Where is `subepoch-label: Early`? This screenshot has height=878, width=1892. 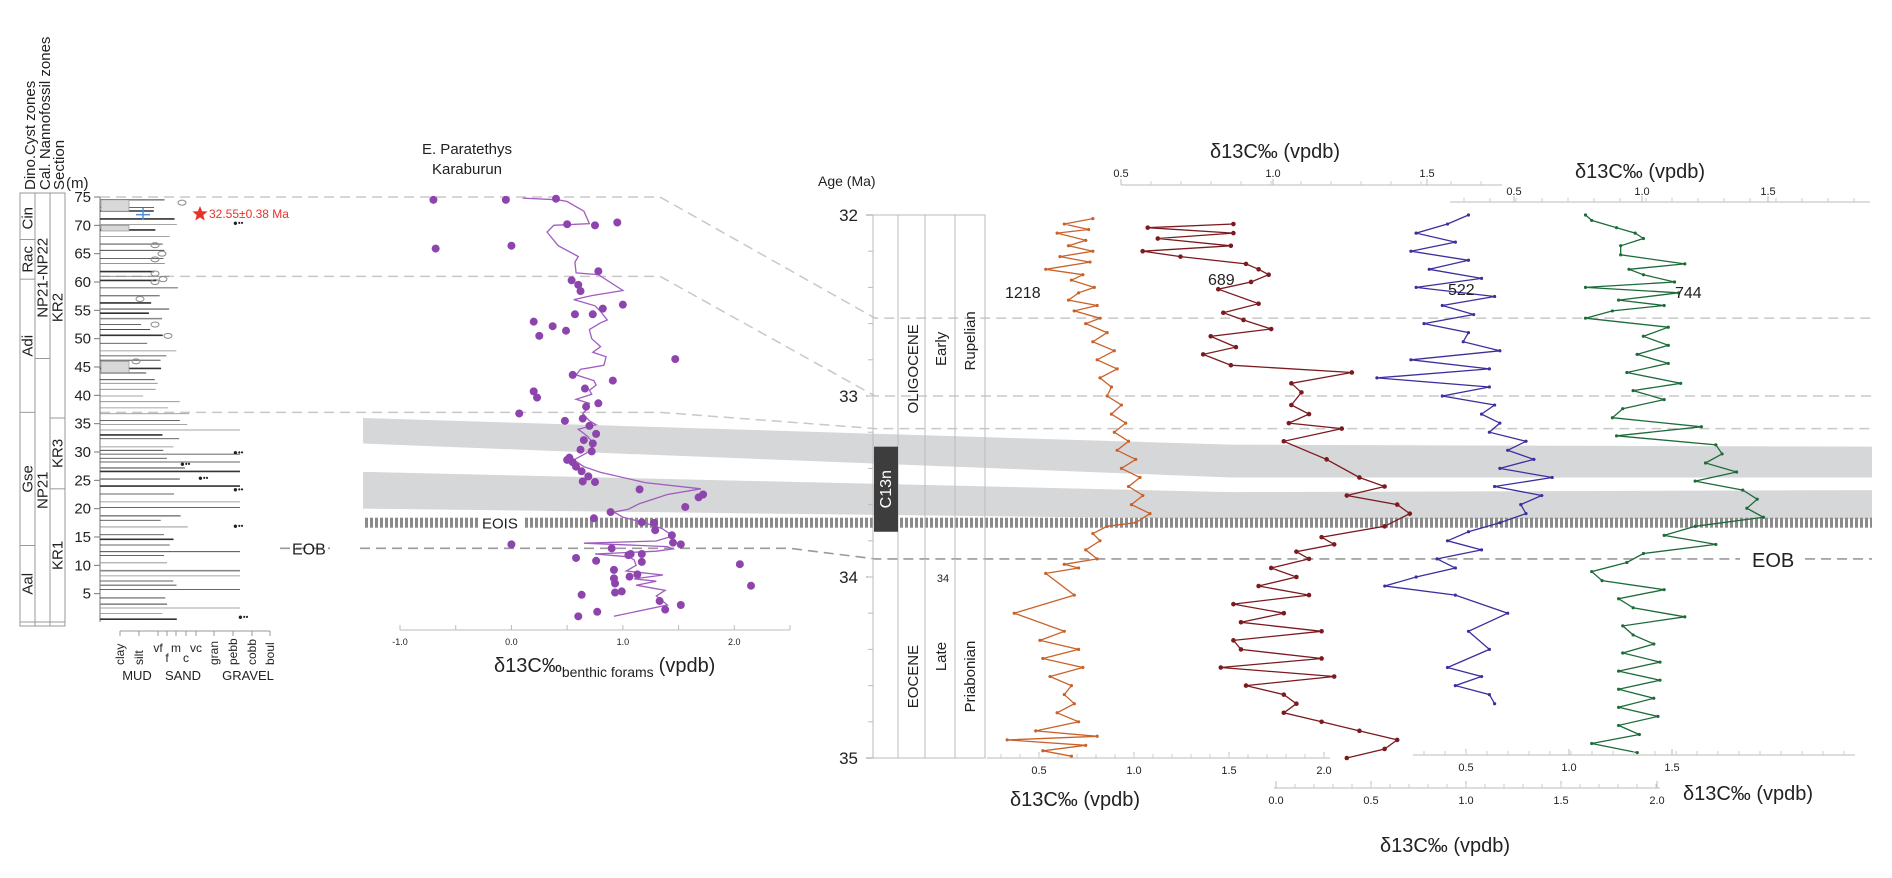
subepoch-label: Early is located at coordinates (941, 348).